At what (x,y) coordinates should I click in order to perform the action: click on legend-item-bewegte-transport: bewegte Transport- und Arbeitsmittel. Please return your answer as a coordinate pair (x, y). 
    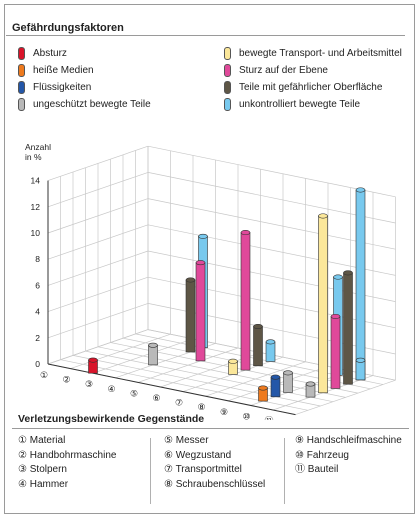
    Looking at the image, I should click on (313, 53).